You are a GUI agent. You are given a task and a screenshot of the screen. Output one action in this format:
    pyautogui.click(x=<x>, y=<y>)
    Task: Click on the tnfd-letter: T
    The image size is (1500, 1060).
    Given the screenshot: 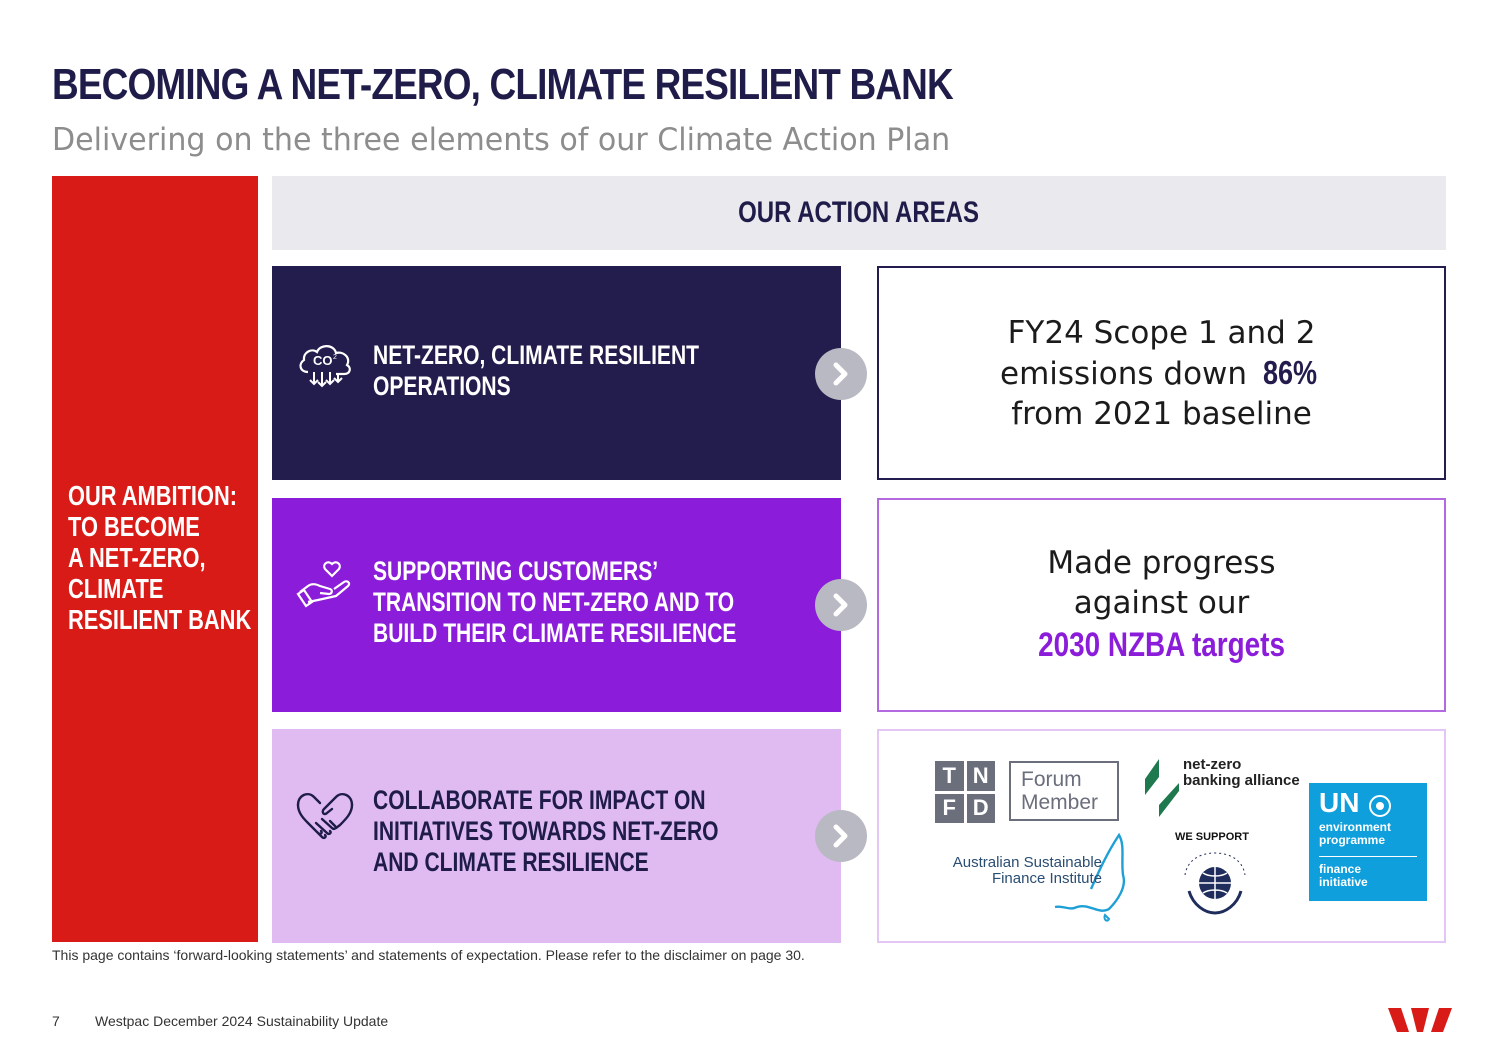 What is the action you would take?
    pyautogui.click(x=949, y=776)
    